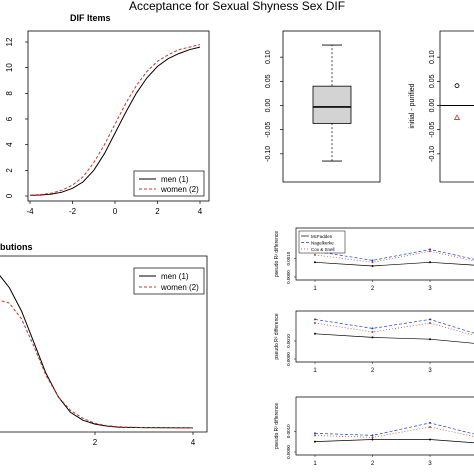 Image resolution: width=474 pixels, height=474 pixels. I want to click on dif-items-title: DIF Items, so click(90, 18).